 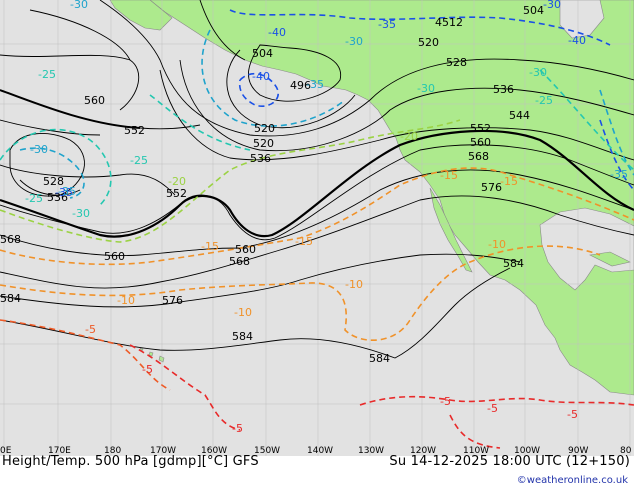 What do you see at coordinates (476, 451) in the screenshot?
I see `longitude-label: 110W` at bounding box center [476, 451].